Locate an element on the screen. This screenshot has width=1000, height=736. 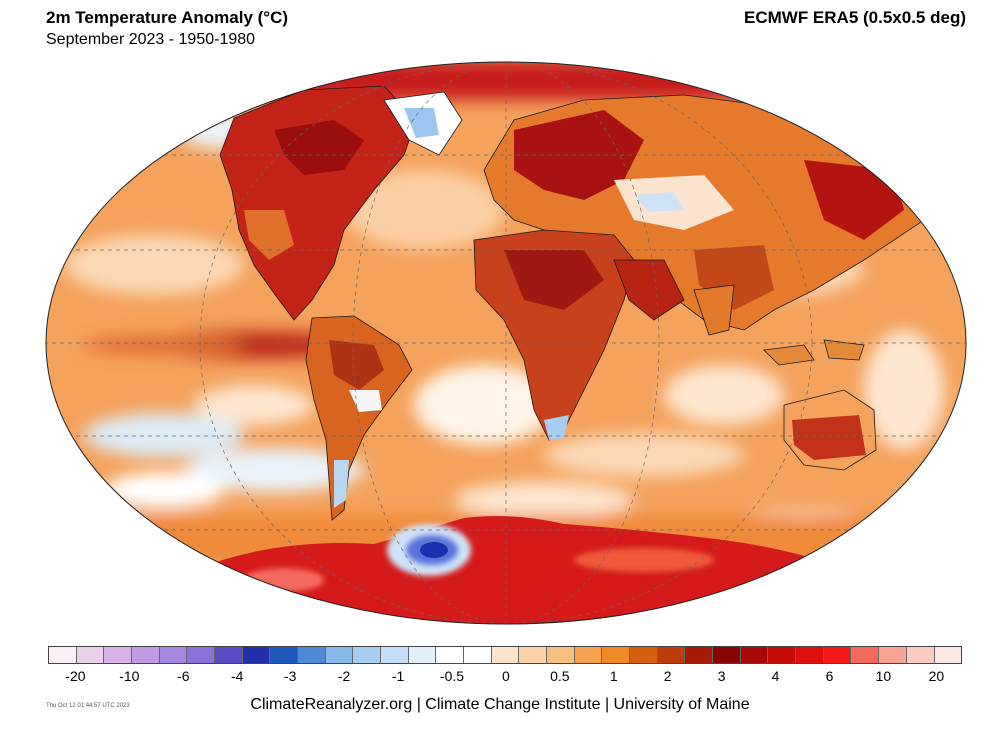
colorbar-tick-label: 10 is located at coordinates (883, 676).